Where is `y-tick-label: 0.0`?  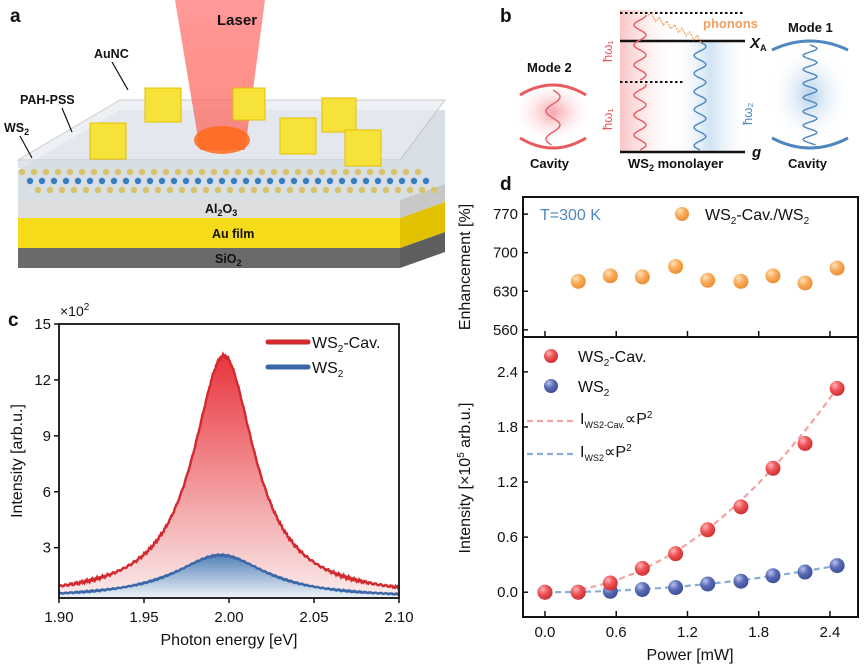
y-tick-label: 0.0 is located at coordinates (507, 592).